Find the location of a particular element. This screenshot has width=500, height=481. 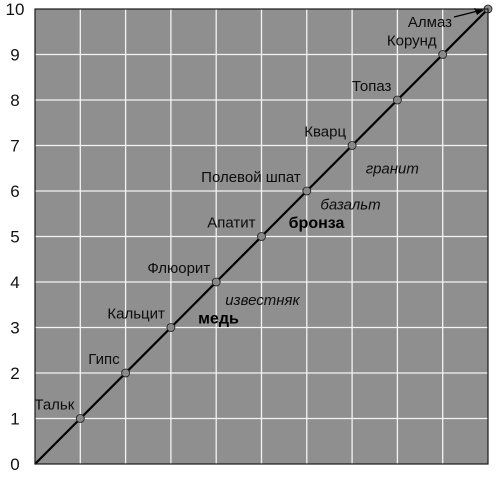

y-tick-label: 7 is located at coordinates (14, 146).